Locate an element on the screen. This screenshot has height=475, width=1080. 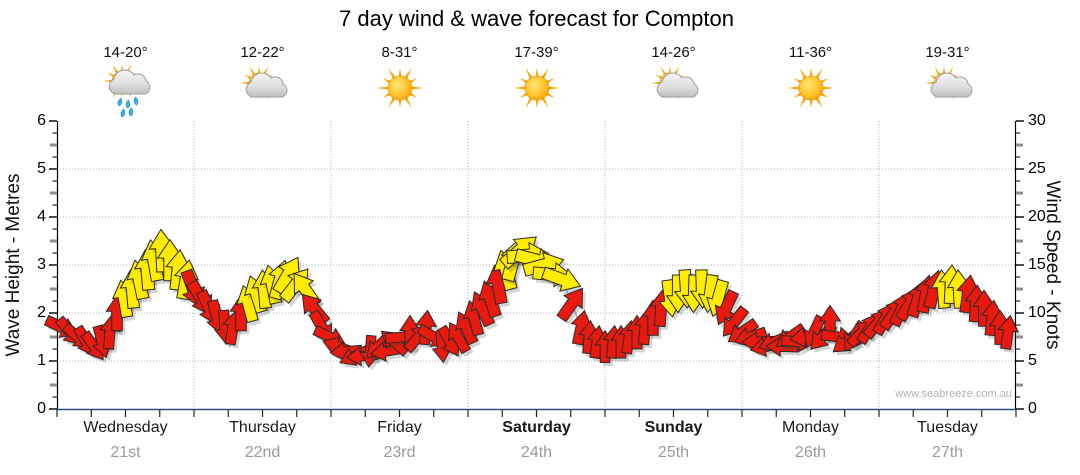
x-axis-day-date: 22nd is located at coordinates (262, 452).